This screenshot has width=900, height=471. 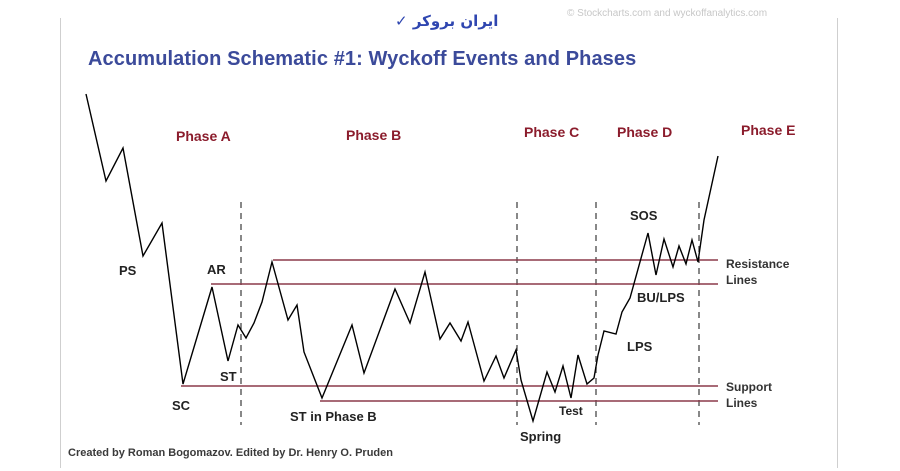 I want to click on event-sos-label: SOS, so click(x=644, y=215).